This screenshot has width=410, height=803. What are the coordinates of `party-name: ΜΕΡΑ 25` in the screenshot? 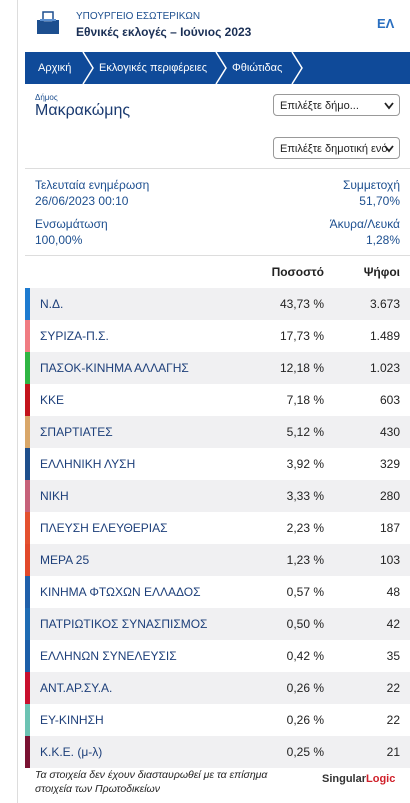 It's located at (65, 560).